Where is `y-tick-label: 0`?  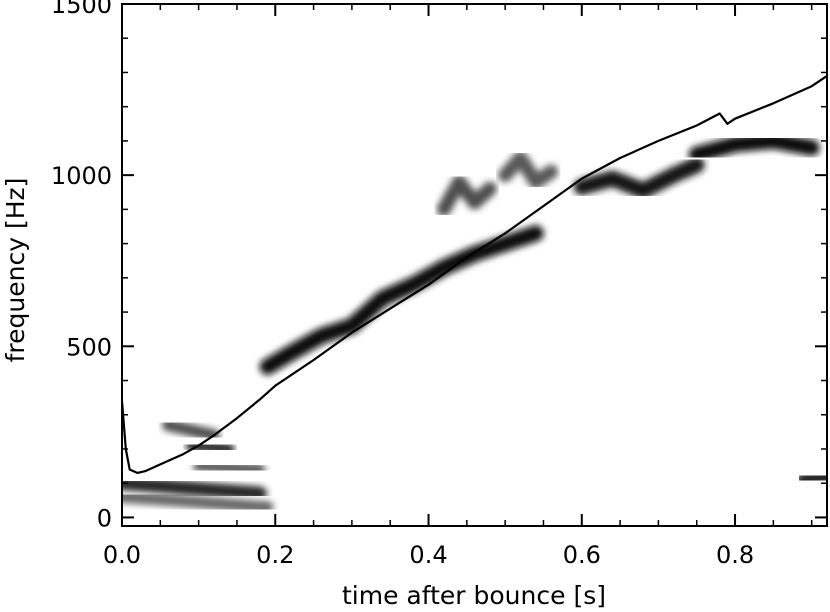 y-tick-label: 0 is located at coordinates (104, 518).